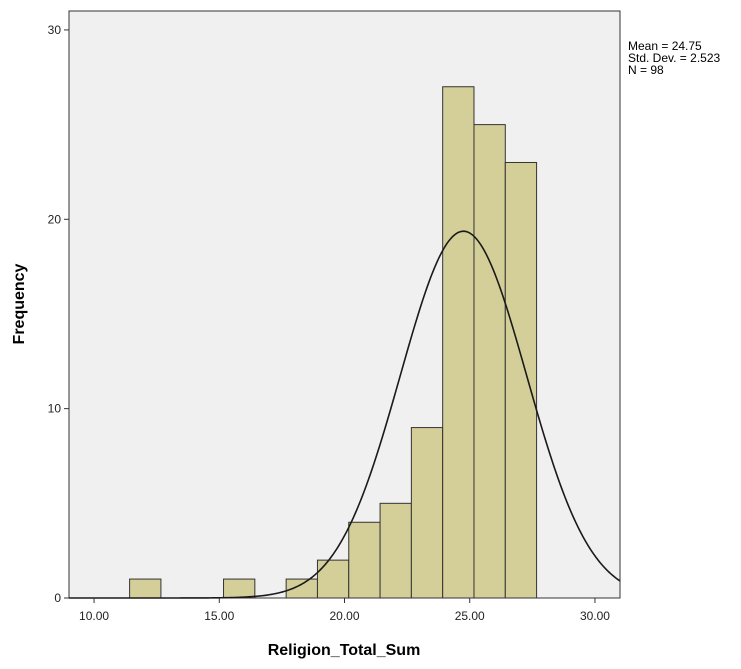  What do you see at coordinates (57, 598) in the screenshot?
I see `y-tick-label-1: 0` at bounding box center [57, 598].